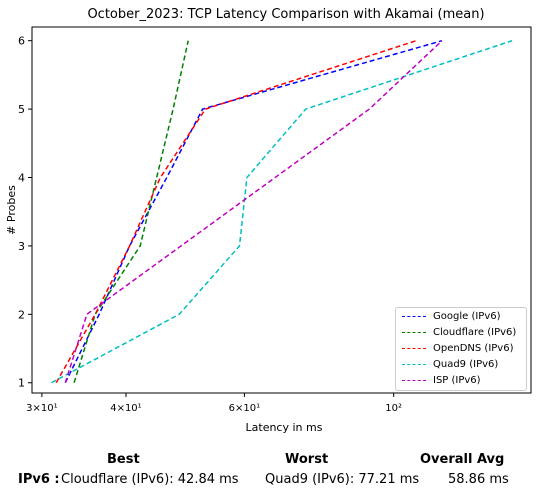 This screenshot has height=494, width=541. I want to click on summary-best-value: Cloudflare (IPv6): 42.84 ms, so click(150, 479).